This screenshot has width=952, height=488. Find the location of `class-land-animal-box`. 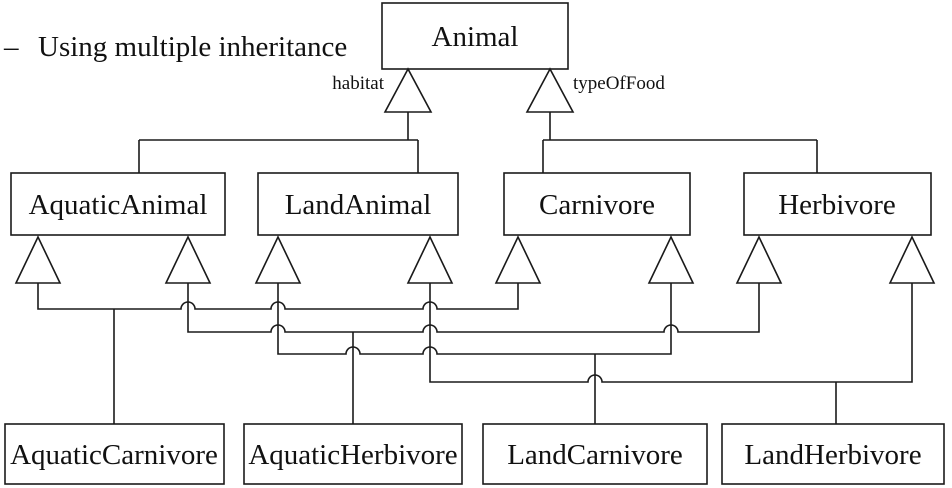

class-land-animal-box is located at coordinates (358, 204).